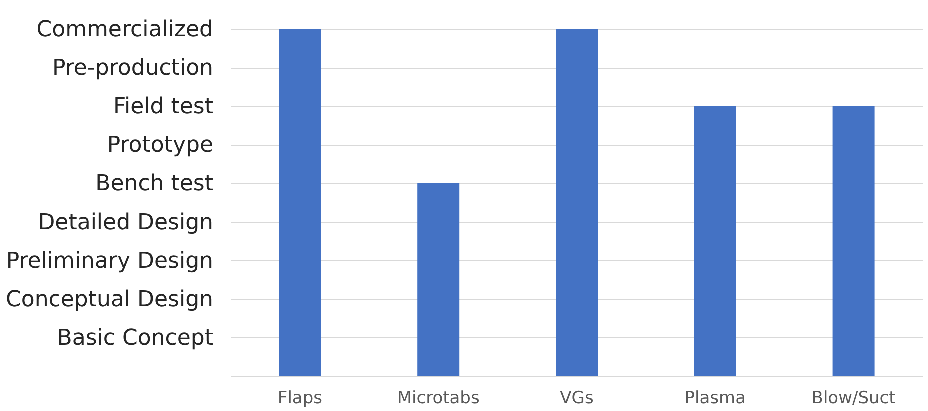  Describe the element at coordinates (133, 69) in the screenshot. I see `text: Pre-production` at that location.